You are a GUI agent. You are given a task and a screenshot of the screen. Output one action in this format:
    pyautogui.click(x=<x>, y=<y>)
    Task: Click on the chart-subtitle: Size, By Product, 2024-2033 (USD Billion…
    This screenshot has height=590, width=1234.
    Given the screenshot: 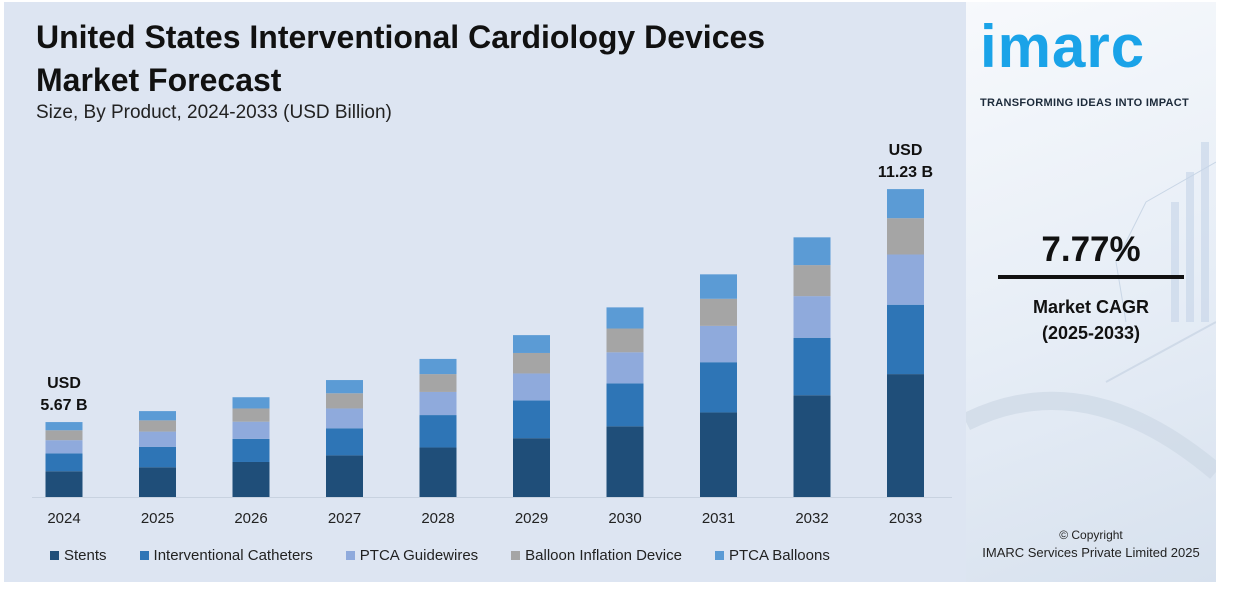 What is the action you would take?
    pyautogui.click(x=214, y=112)
    